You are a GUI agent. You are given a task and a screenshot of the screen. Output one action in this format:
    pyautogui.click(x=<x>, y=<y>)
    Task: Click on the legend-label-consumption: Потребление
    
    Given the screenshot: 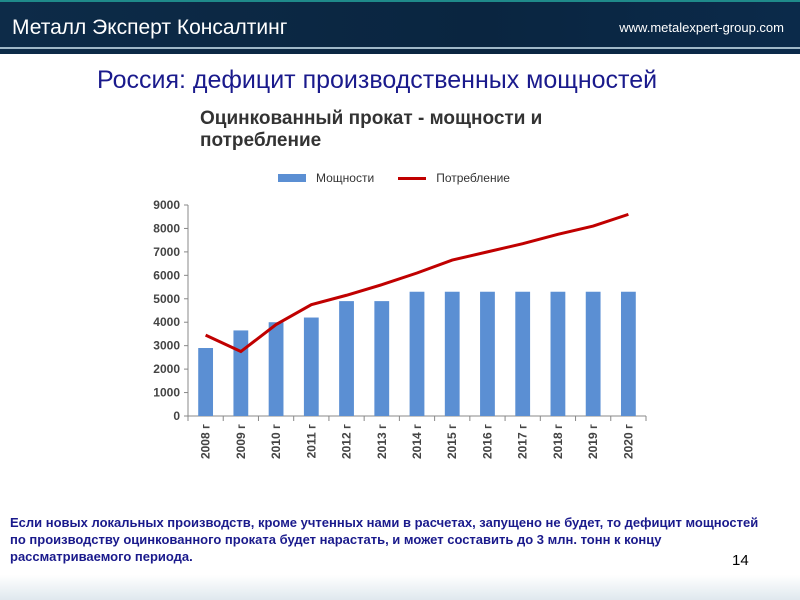 What is the action you would take?
    pyautogui.click(x=473, y=178)
    